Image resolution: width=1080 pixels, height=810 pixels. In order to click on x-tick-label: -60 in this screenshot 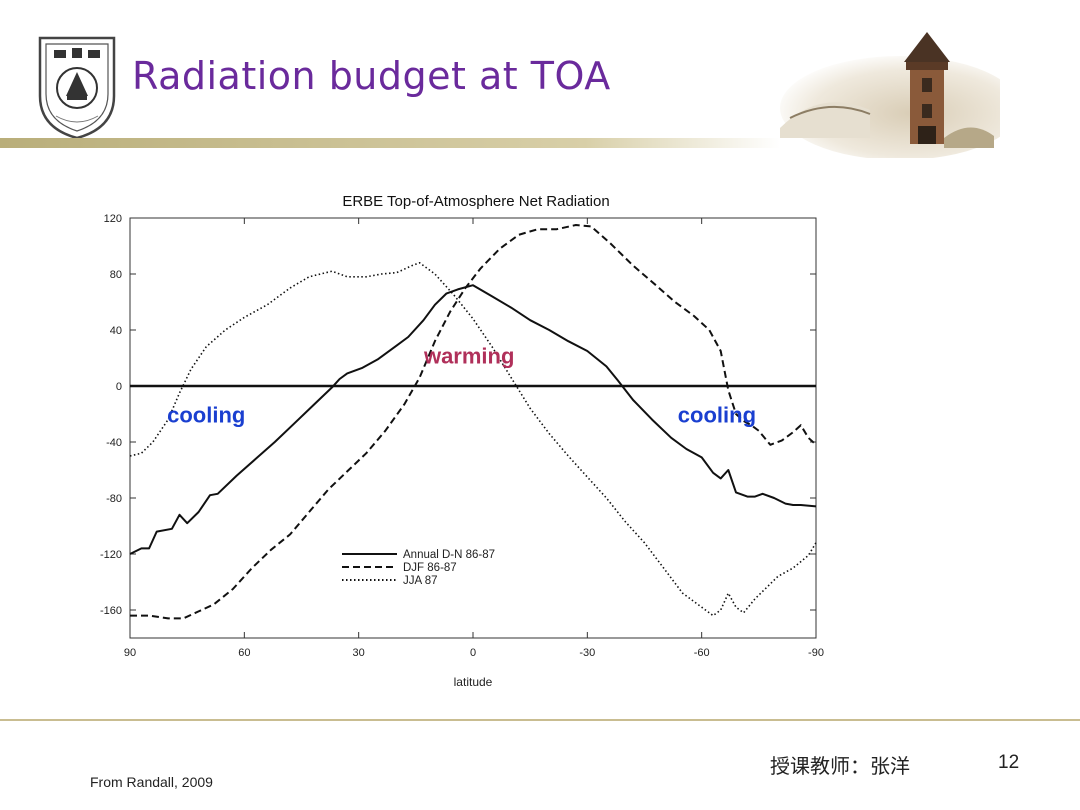, I will do `click(702, 653)`.